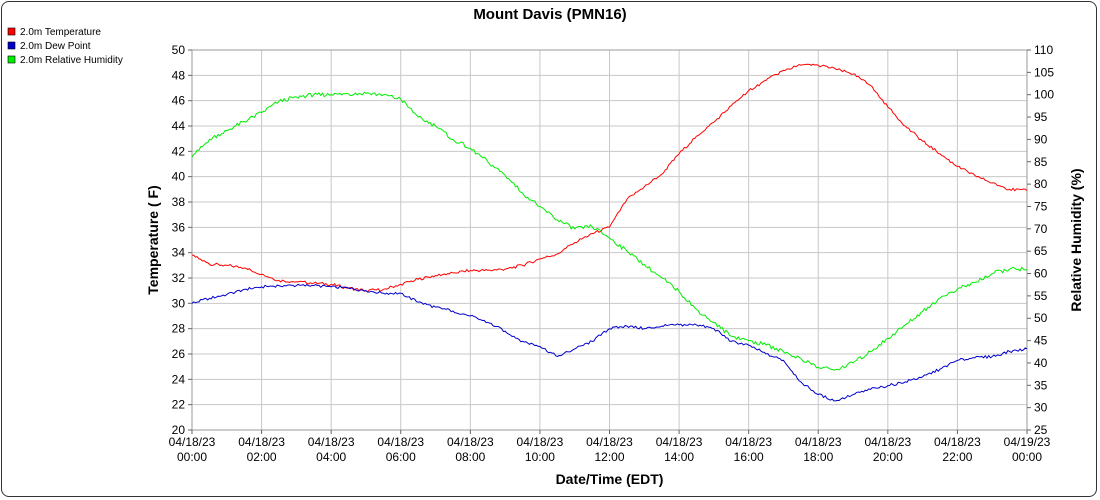 This screenshot has height=500, width=1100. What do you see at coordinates (1027, 442) in the screenshot?
I see `x-tick-date-label: 04/19/23` at bounding box center [1027, 442].